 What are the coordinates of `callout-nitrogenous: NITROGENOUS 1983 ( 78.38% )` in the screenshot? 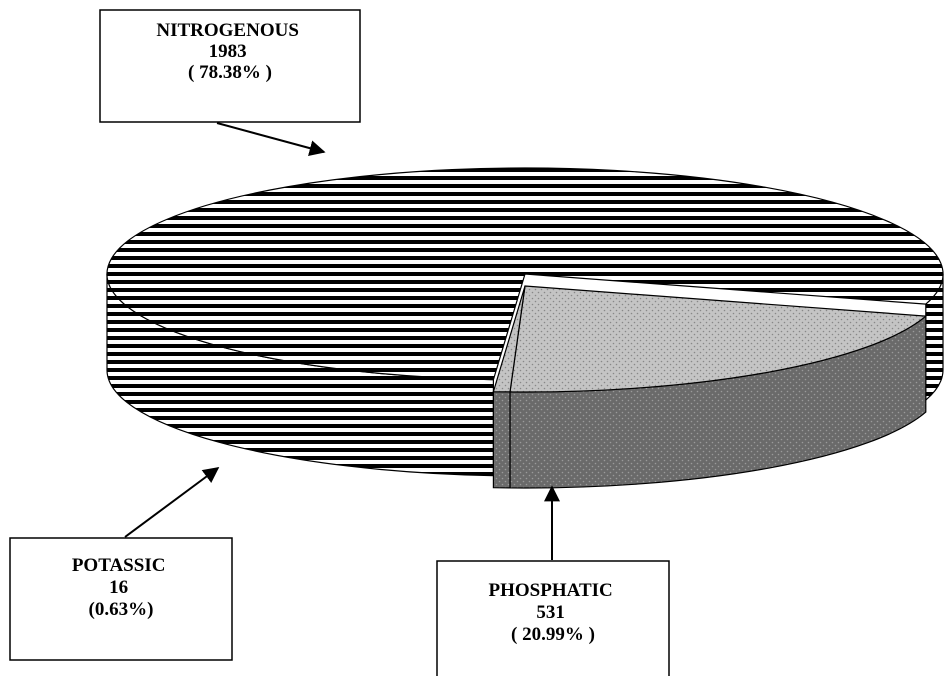 It's located at (230, 82).